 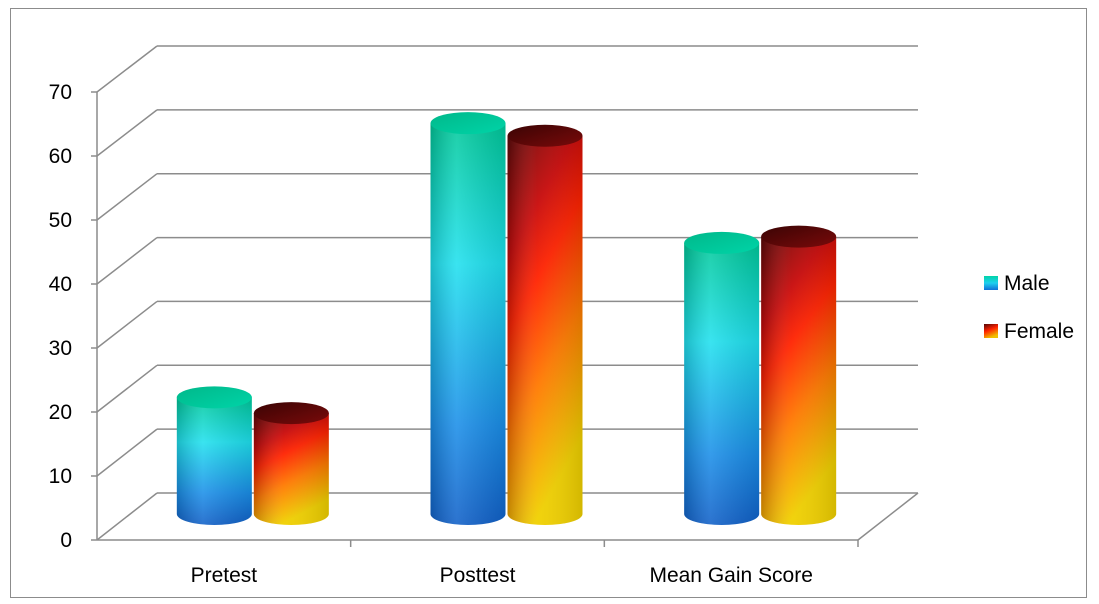 I want to click on legend: Male Female, so click(x=1029, y=307).